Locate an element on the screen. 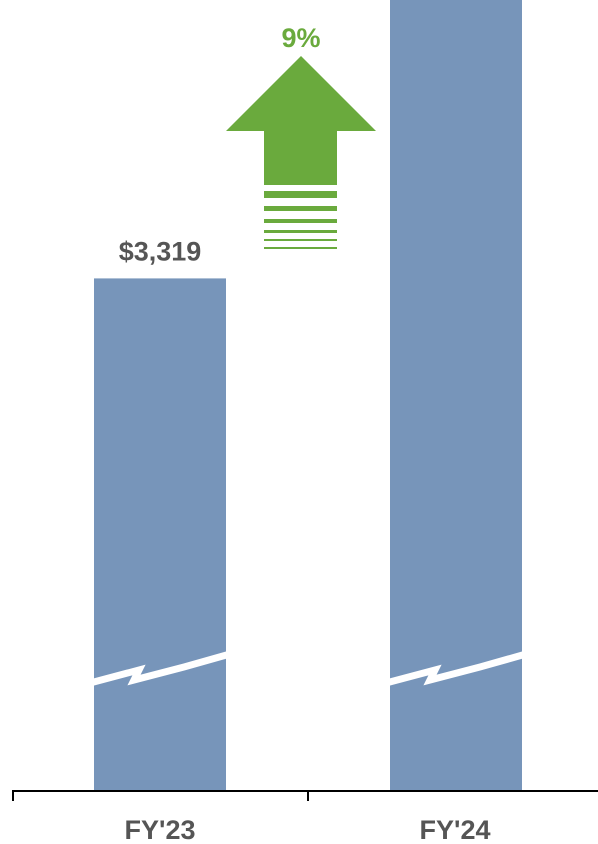 The width and height of the screenshot is (598, 844). bar is located at coordinates (160, 534).